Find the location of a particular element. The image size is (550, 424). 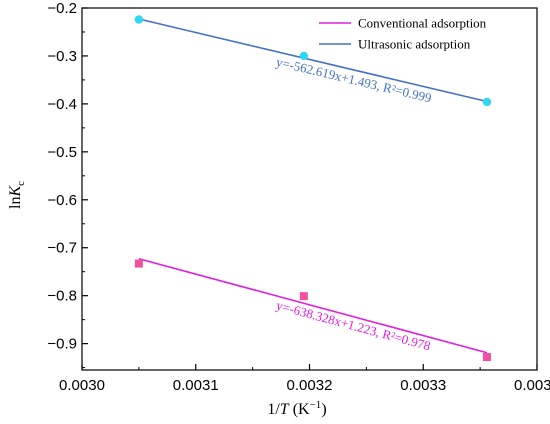

x-tick-label: 0.0034 is located at coordinates (532, 385).